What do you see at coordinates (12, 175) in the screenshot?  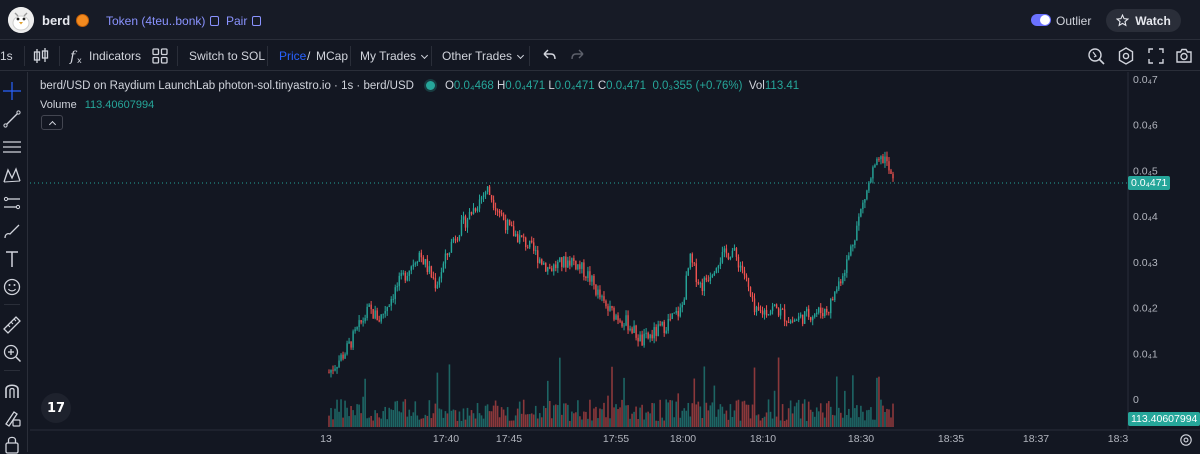 I see `pattern-icon` at bounding box center [12, 175].